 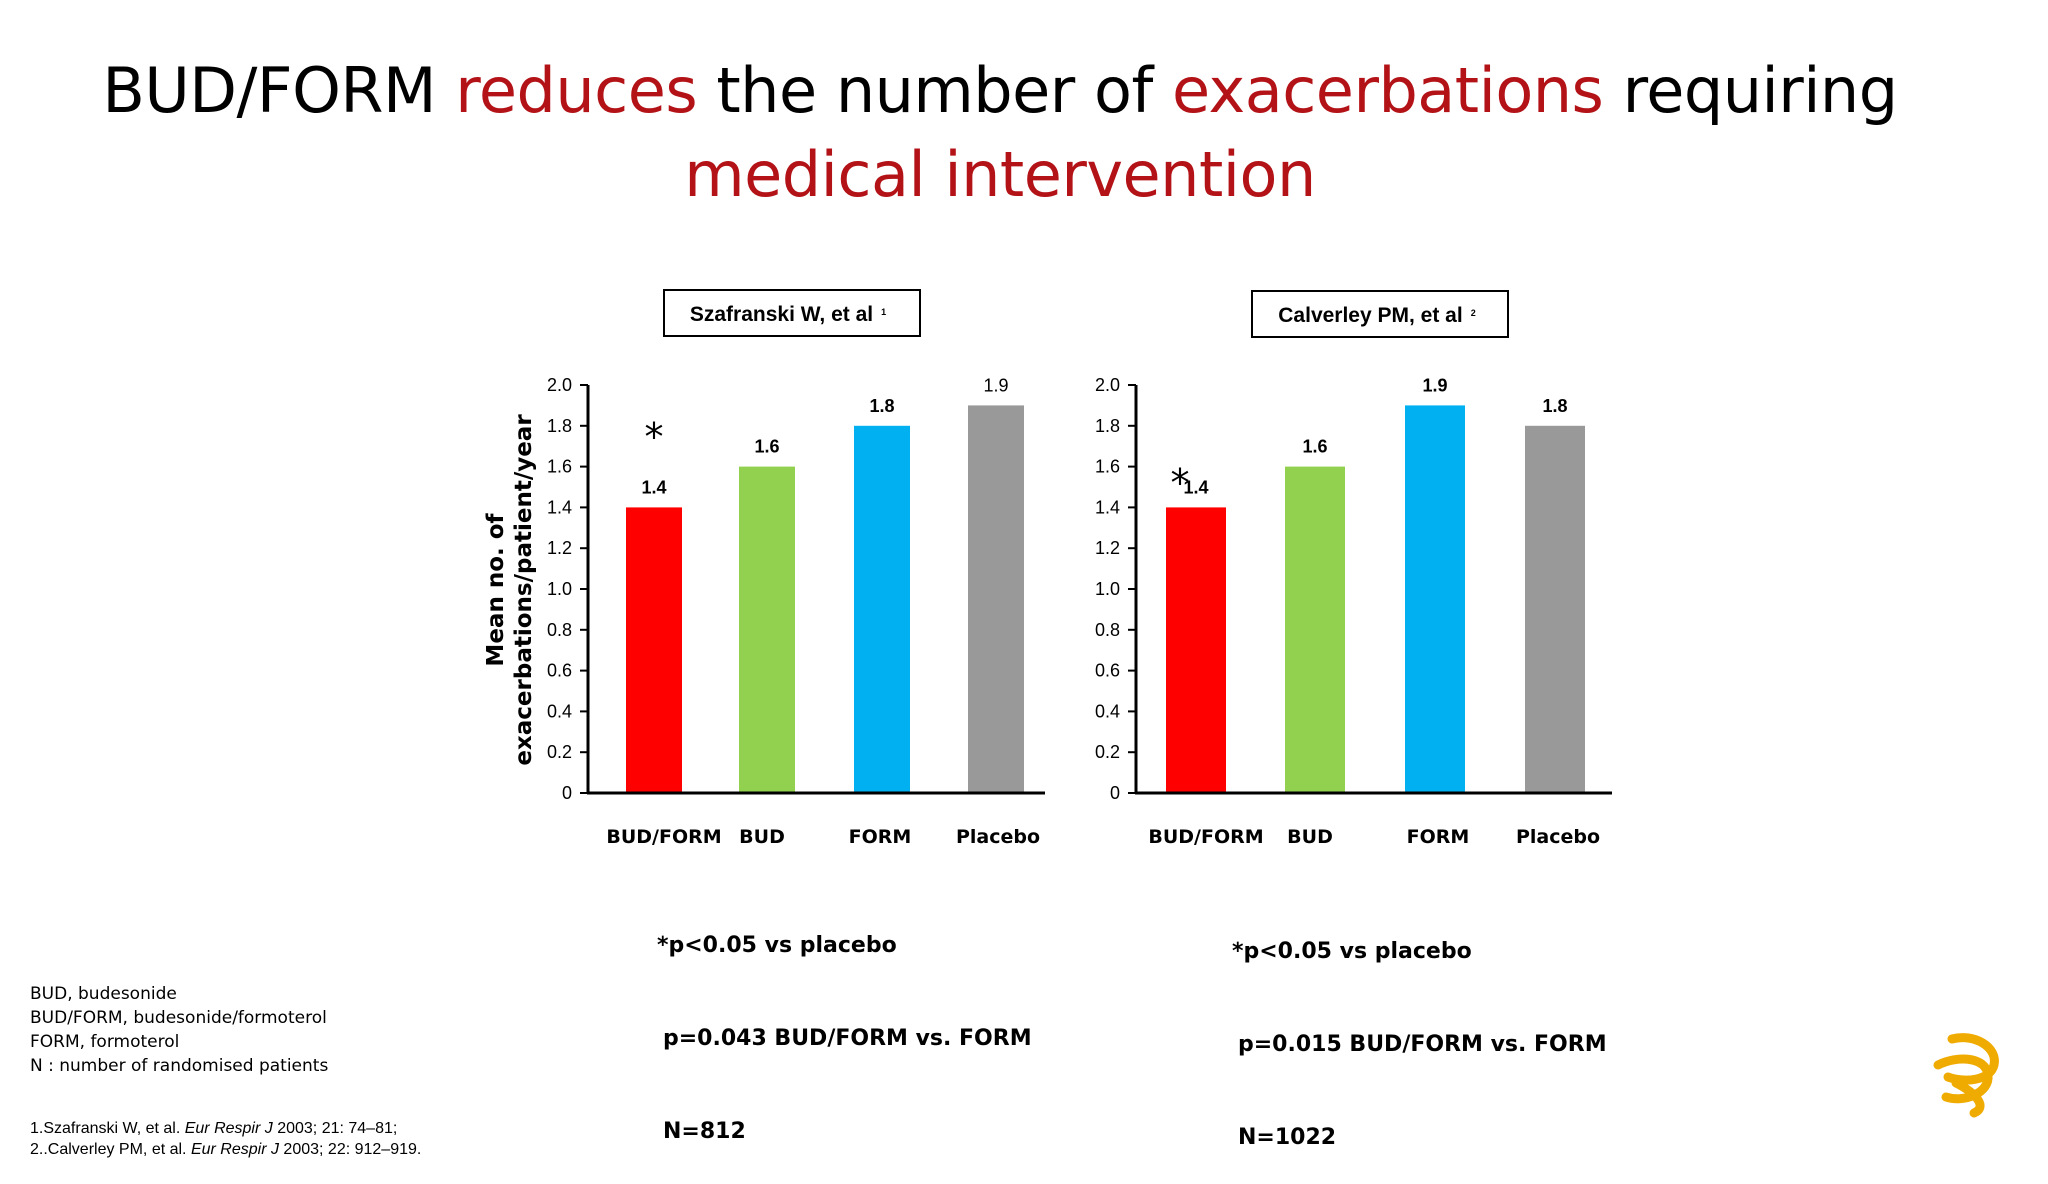 I want to click on chart-1-title-box, so click(x=792, y=313).